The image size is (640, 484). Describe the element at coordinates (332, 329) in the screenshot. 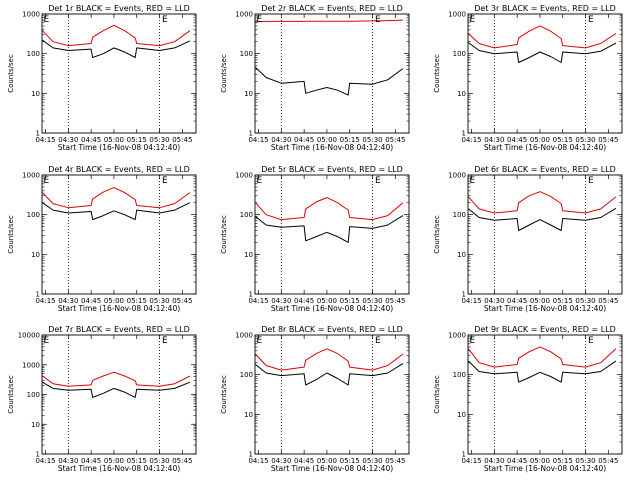

I see `chart-title: Det 8r BLACK = Events, RED = LLD` at that location.